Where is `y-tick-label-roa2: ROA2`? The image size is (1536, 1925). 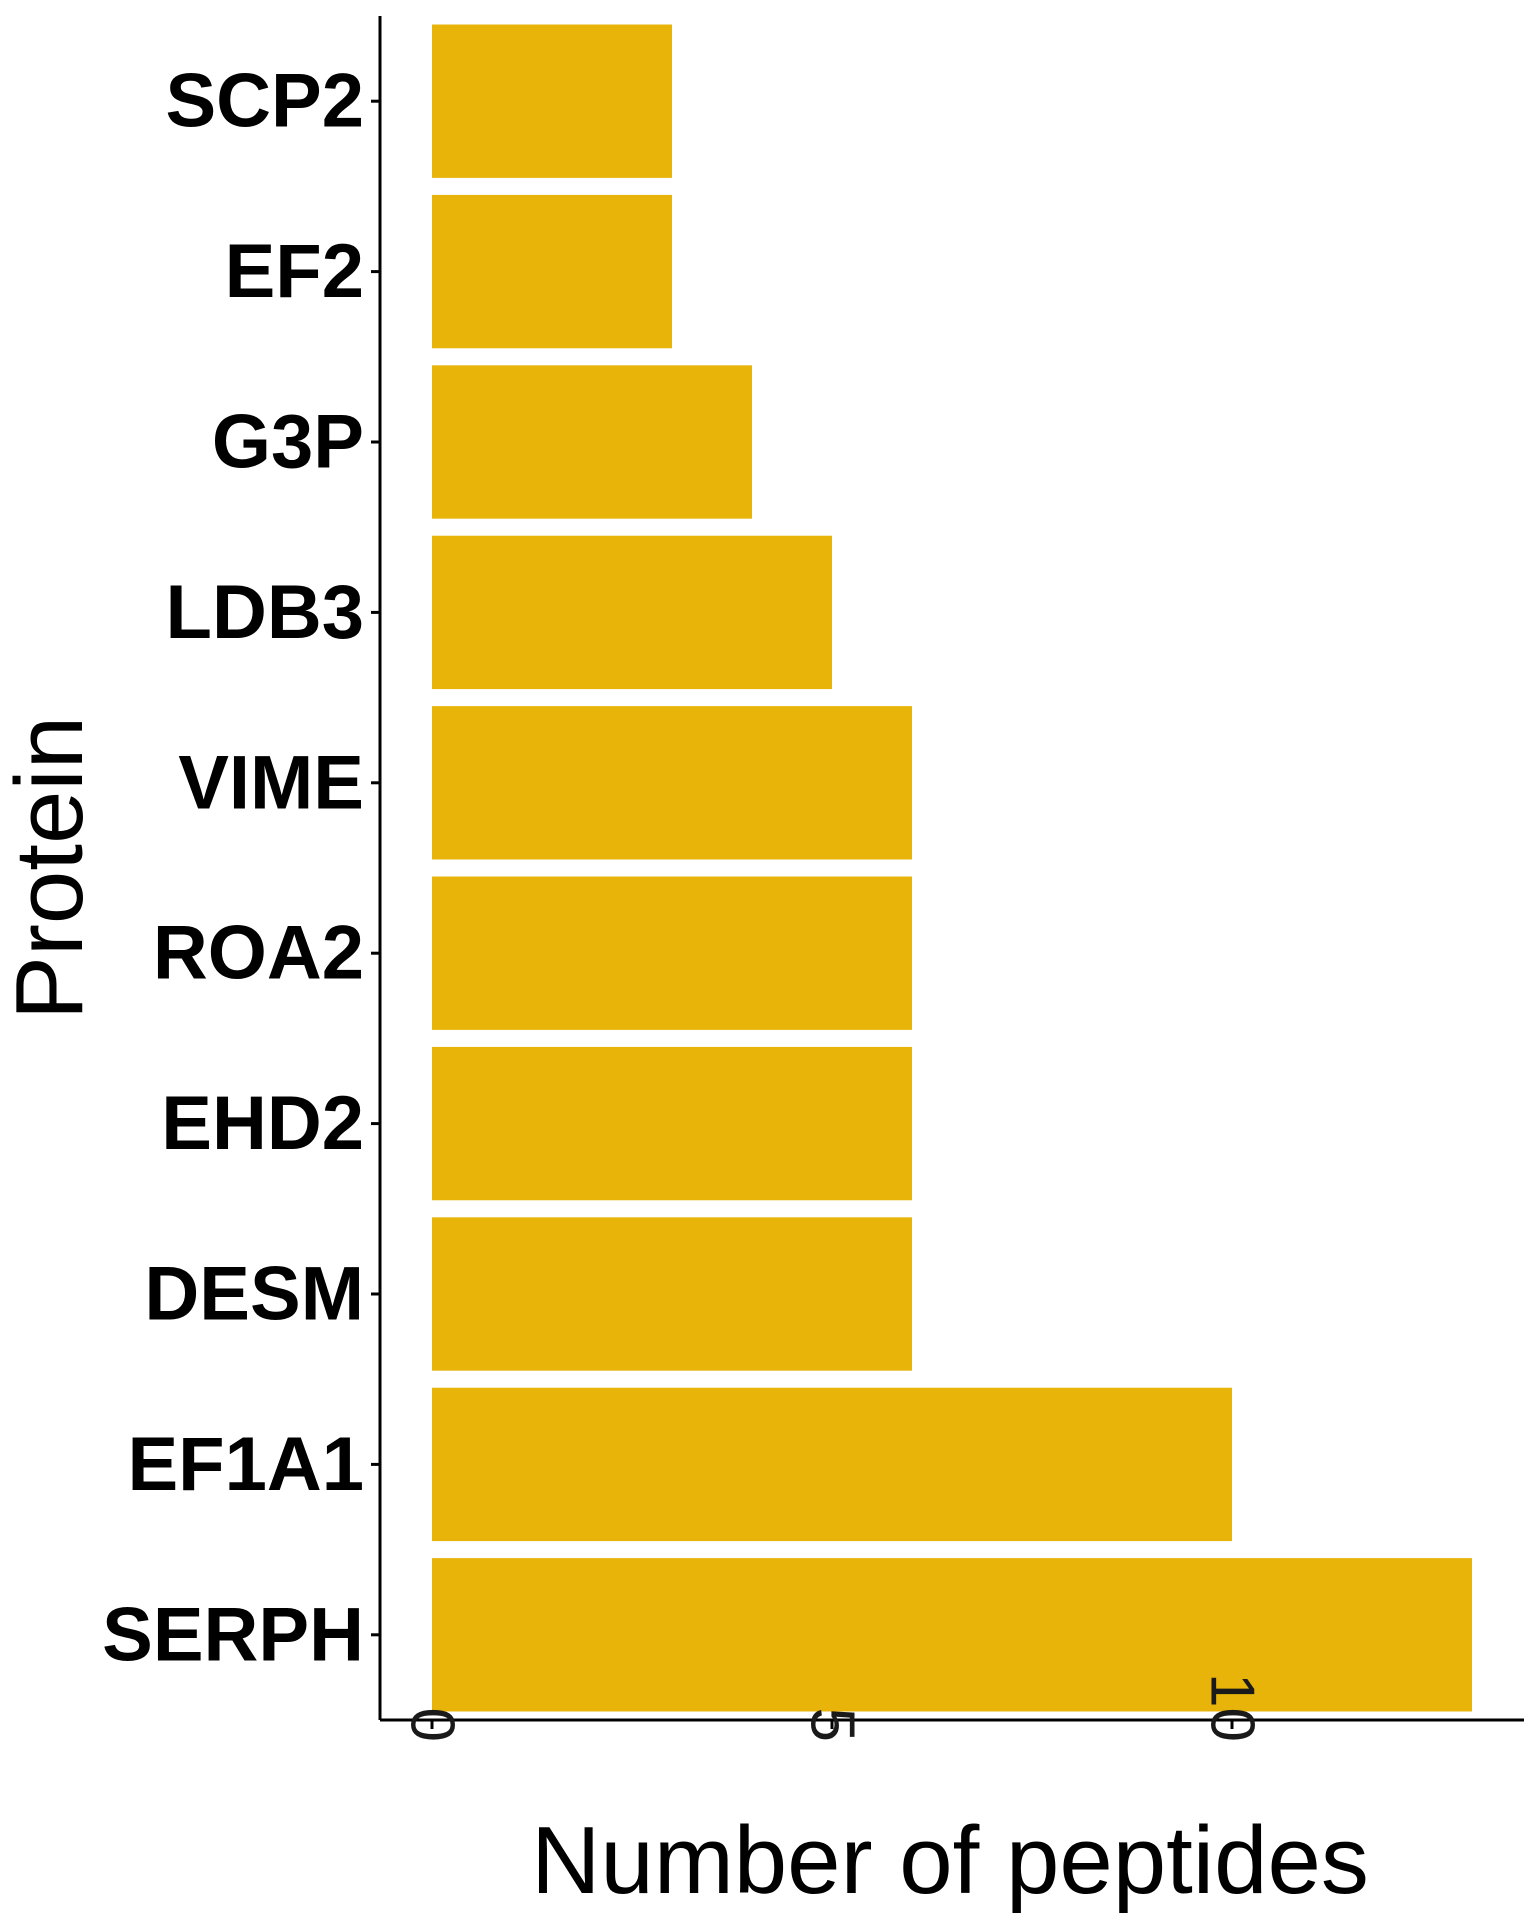 y-tick-label-roa2: ROA2 is located at coordinates (258, 953).